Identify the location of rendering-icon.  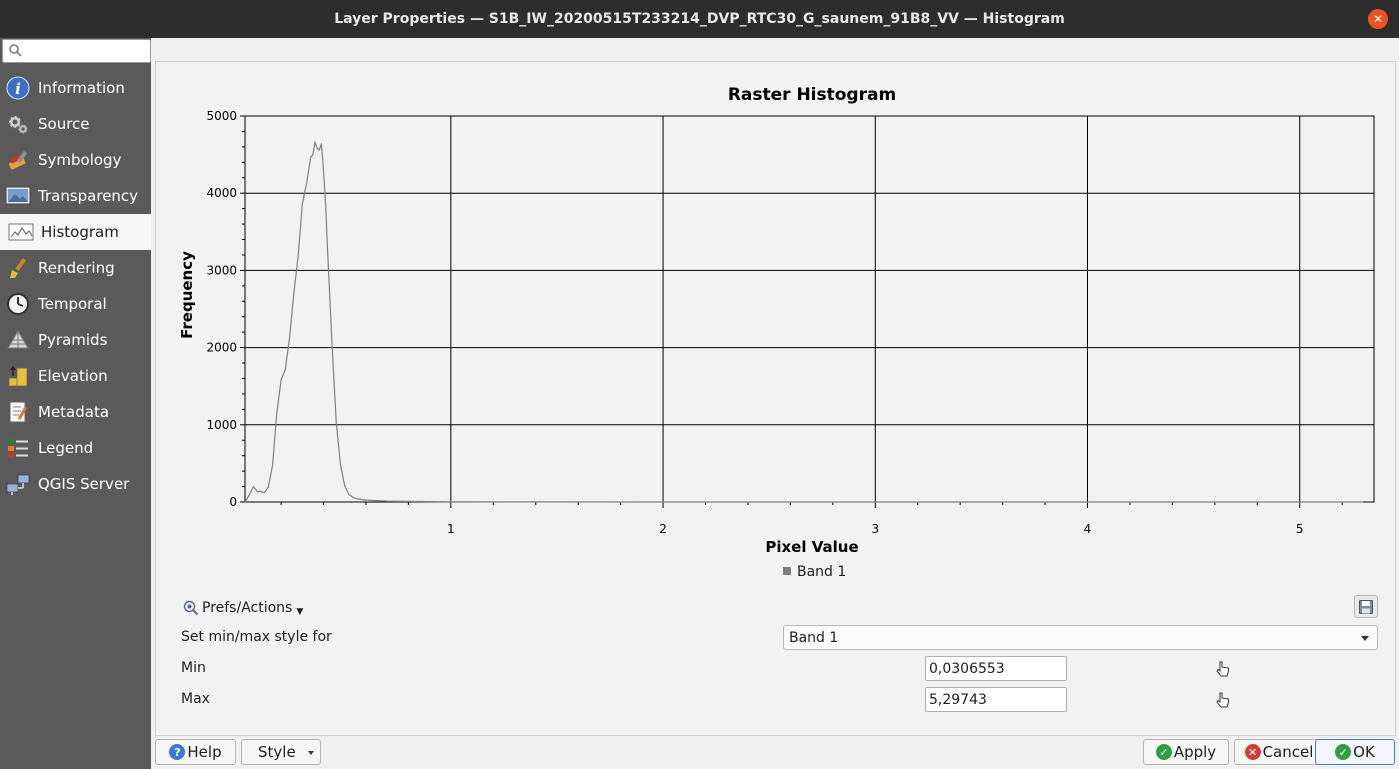
(18, 268).